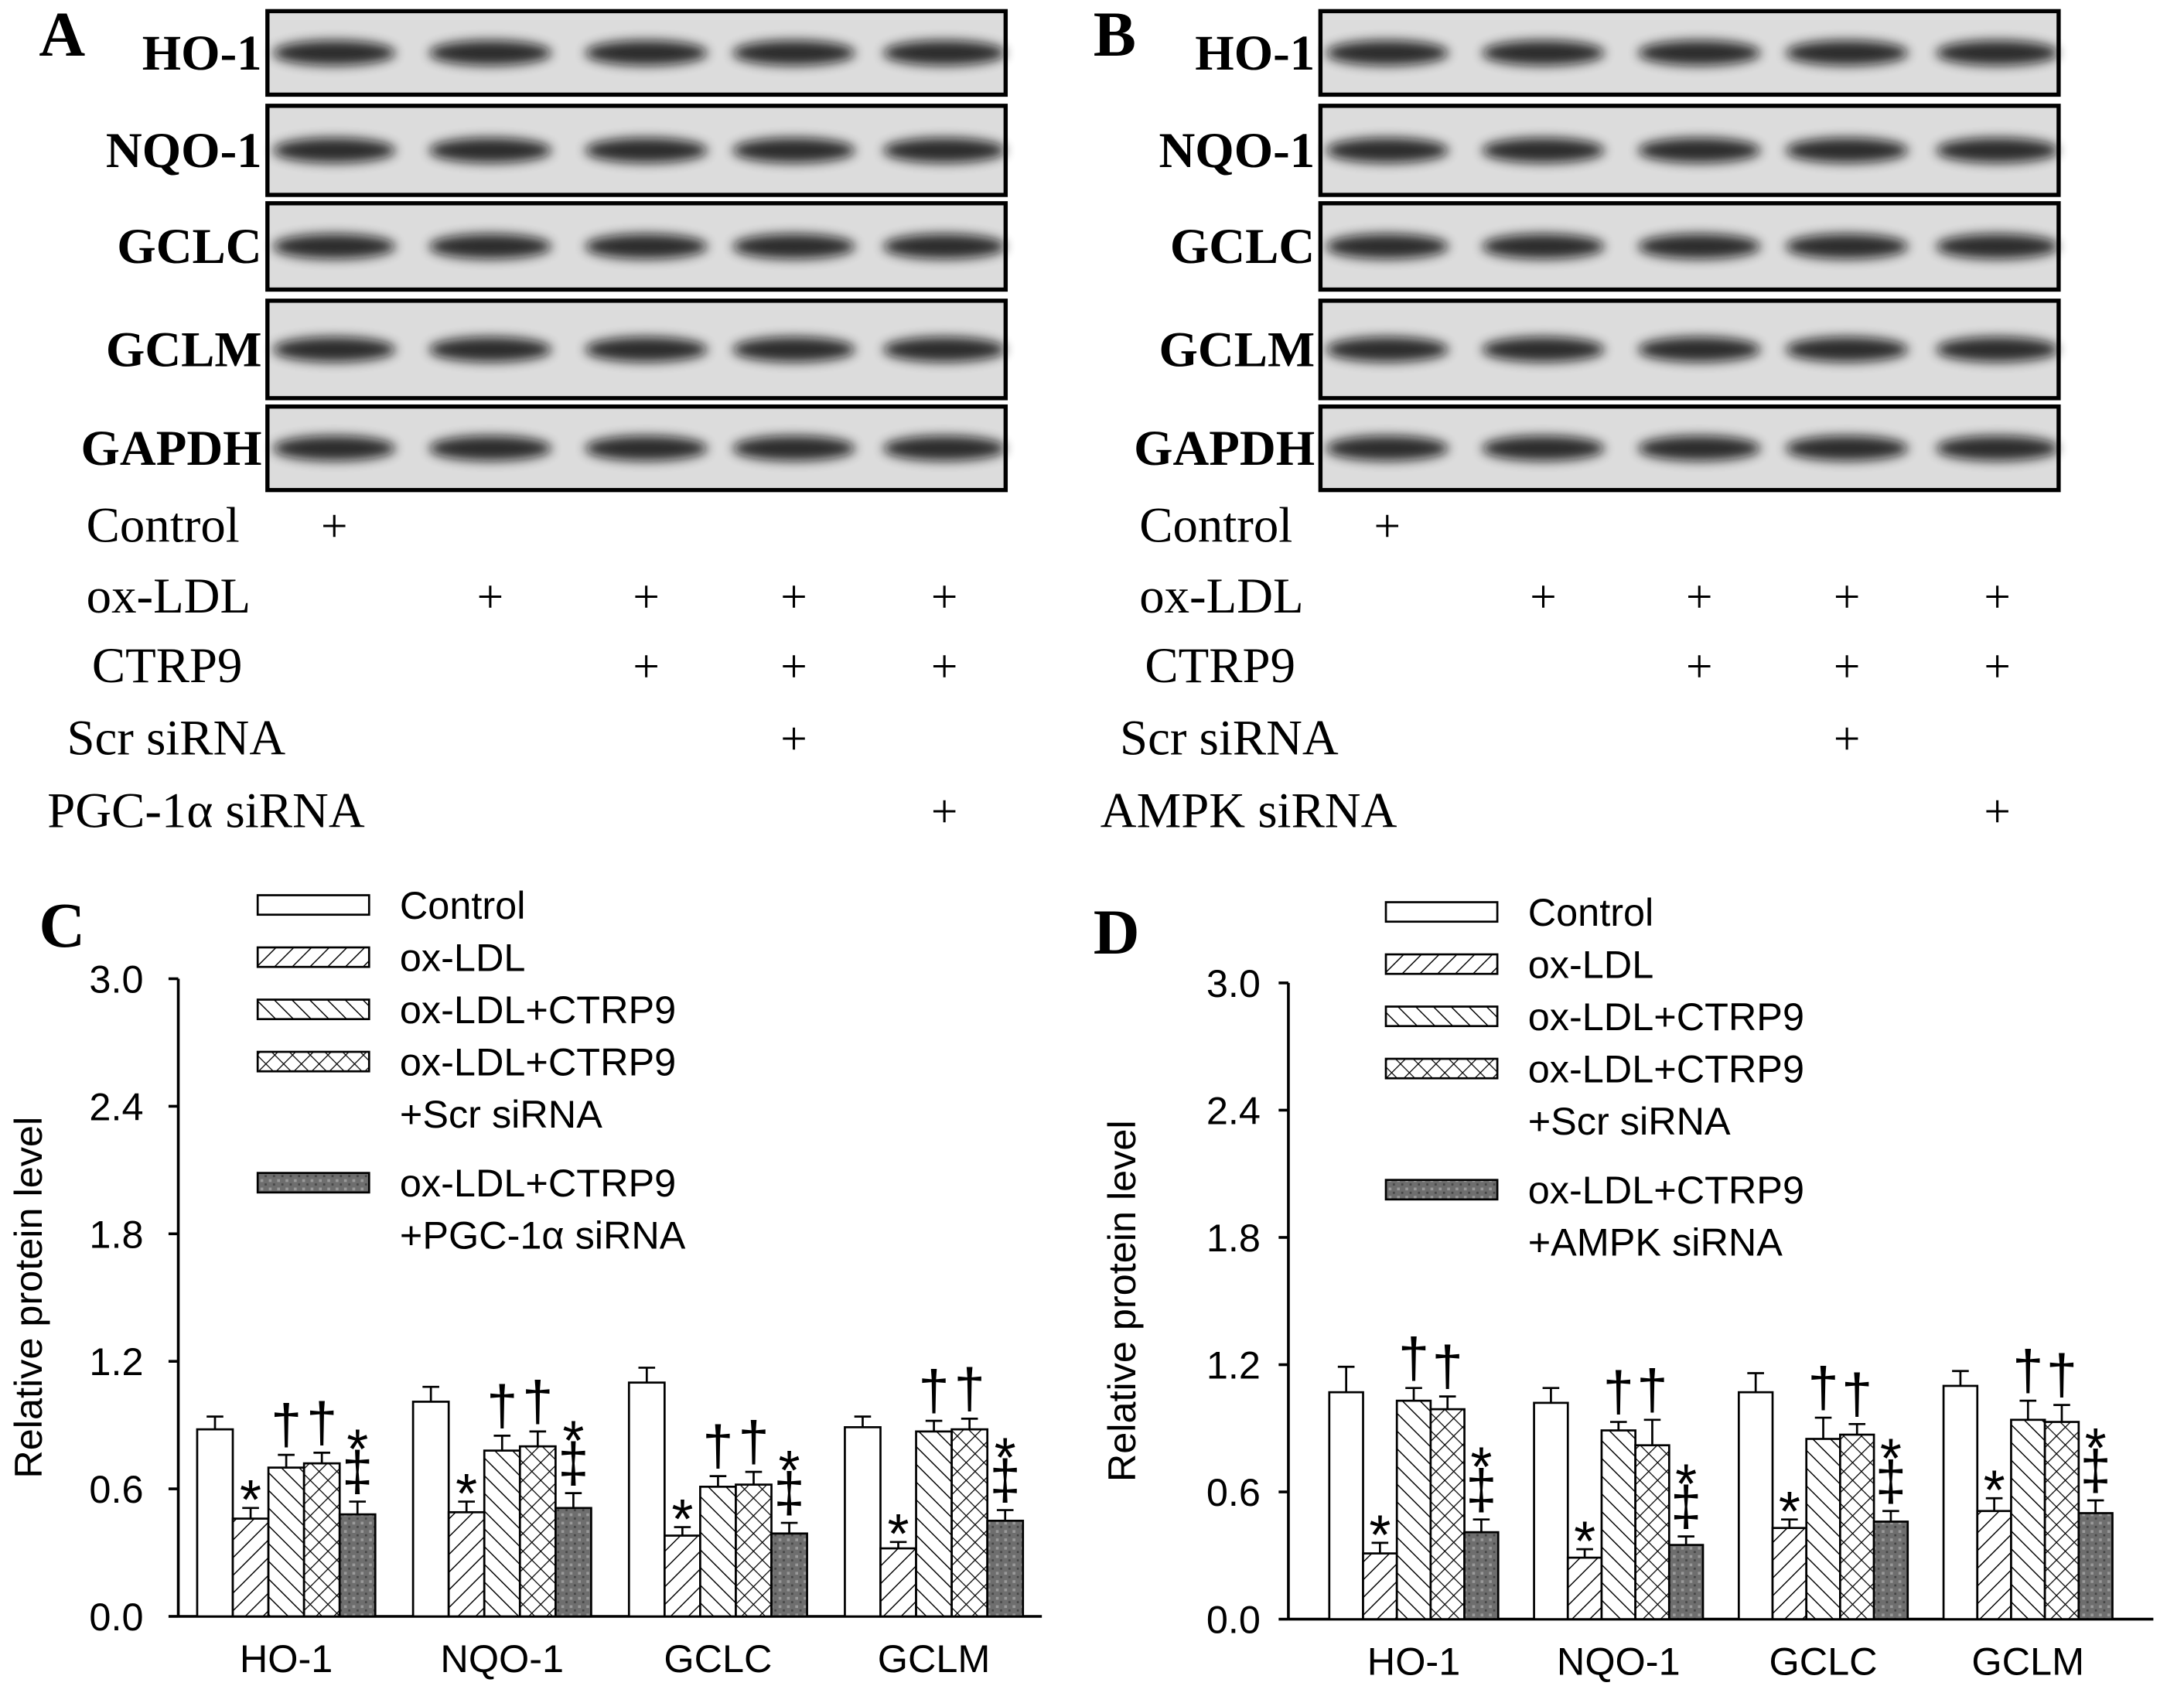 This screenshot has width=2184, height=1686. I want to click on legend-label-line: +AMPK siRNA, so click(1655, 1242).